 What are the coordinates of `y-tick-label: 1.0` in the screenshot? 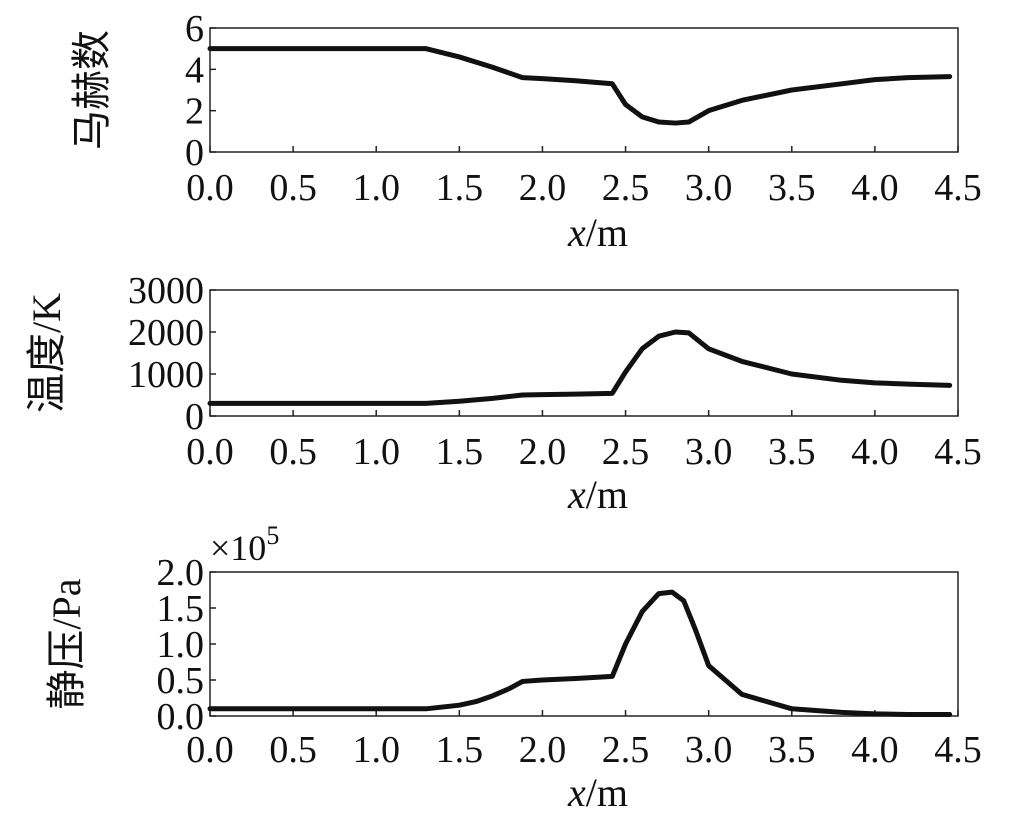 It's located at (181, 645).